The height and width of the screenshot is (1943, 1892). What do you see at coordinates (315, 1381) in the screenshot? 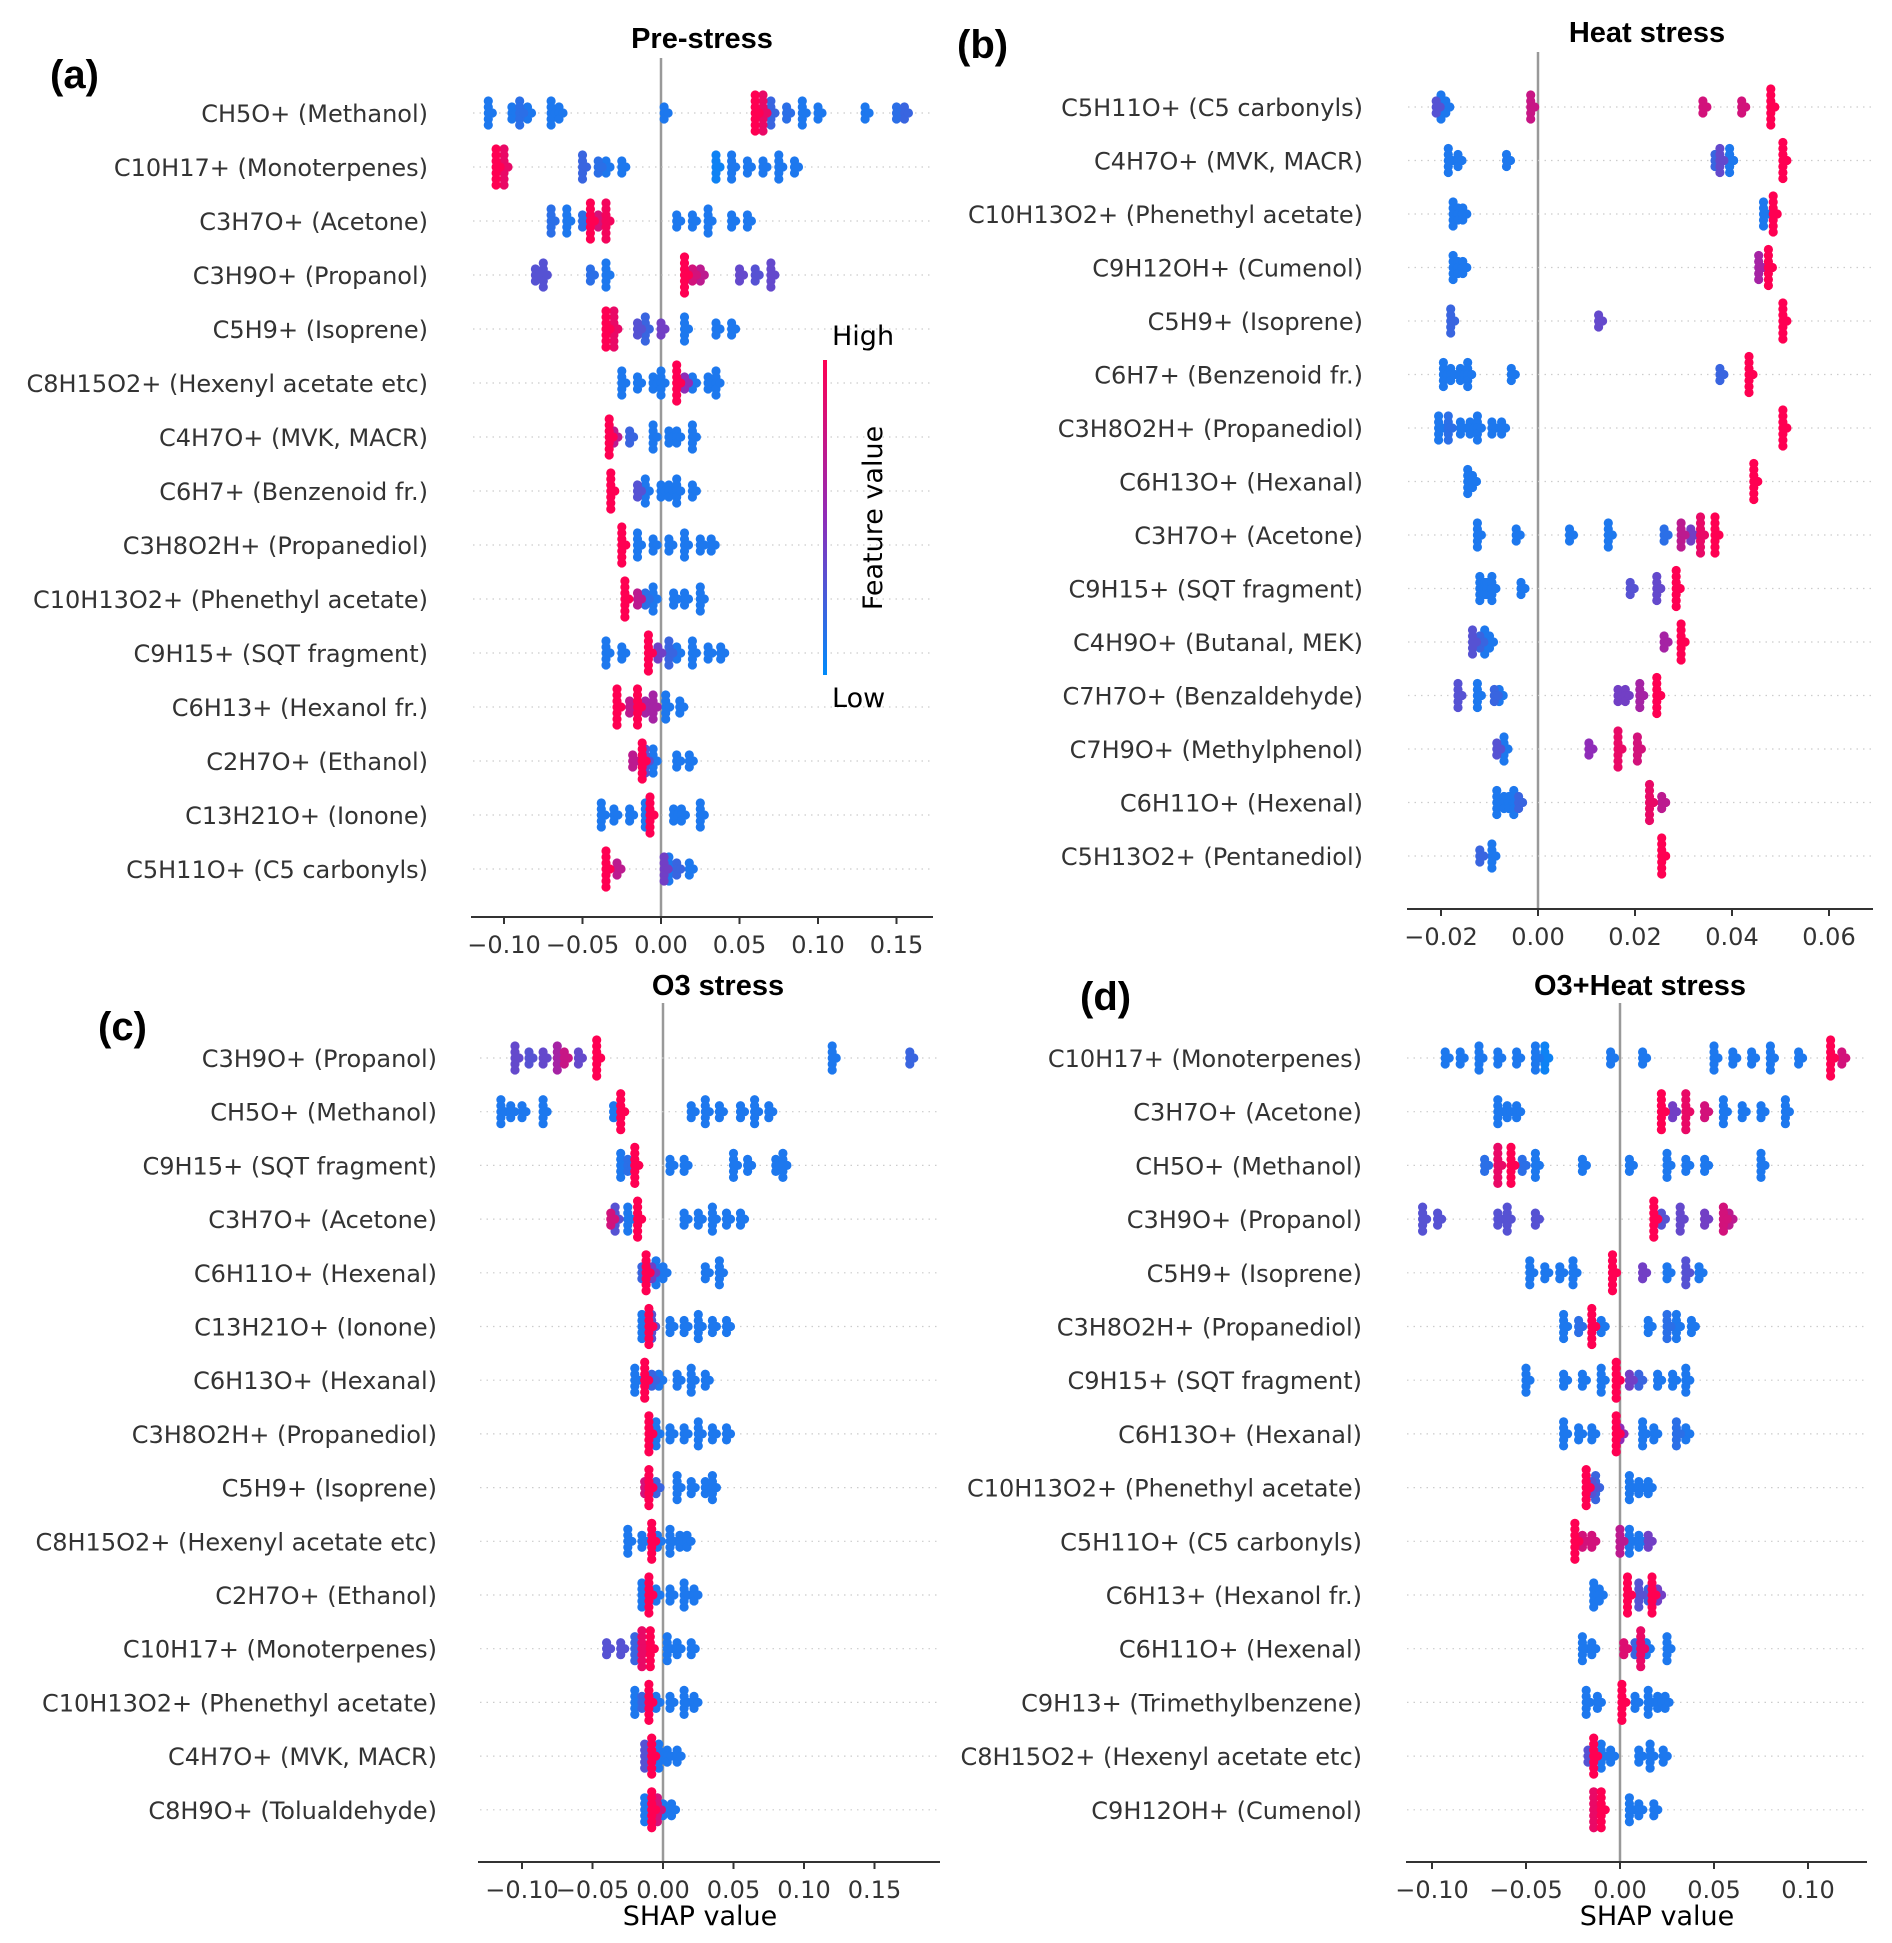
I see `feature-label: C6H13O+ (Hexanal)` at bounding box center [315, 1381].